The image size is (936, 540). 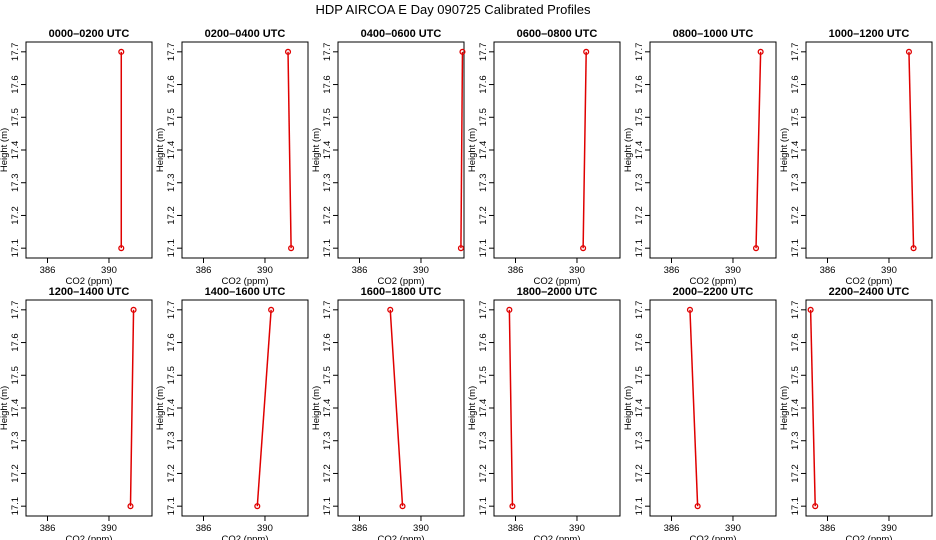 I want to click on panel-title: 0400–0600 UTC, so click(x=401, y=34).